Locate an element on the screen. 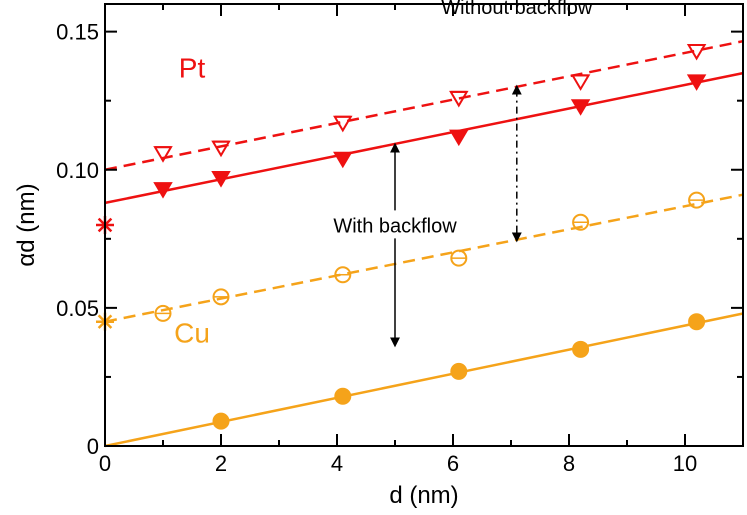 This screenshot has height=515, width=747. series-label-pt: Pt is located at coordinates (192, 68).